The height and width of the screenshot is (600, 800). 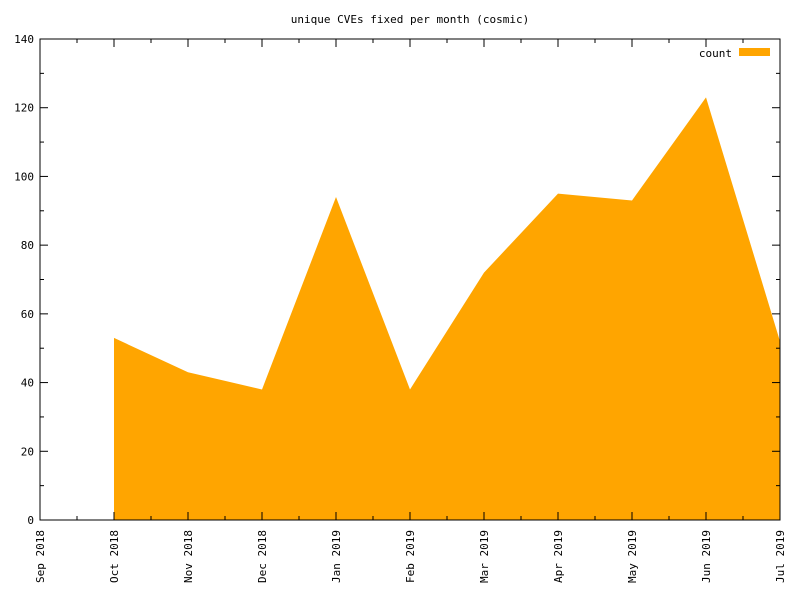 What do you see at coordinates (410, 556) in the screenshot?
I see `x-tick-label: Feb 2019` at bounding box center [410, 556].